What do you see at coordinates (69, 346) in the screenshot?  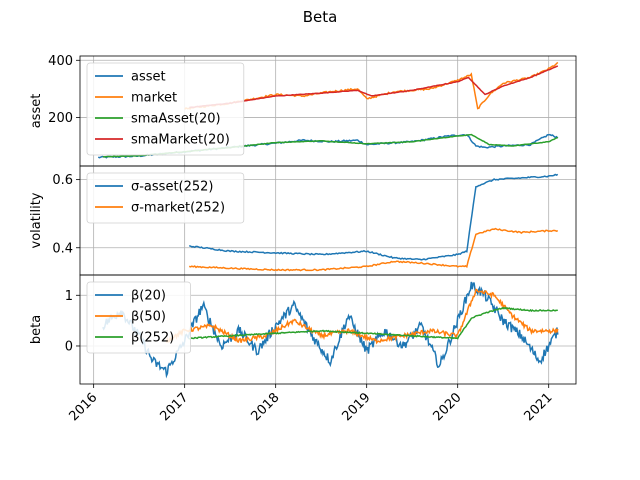 I see `y-tick-label: 0` at bounding box center [69, 346].